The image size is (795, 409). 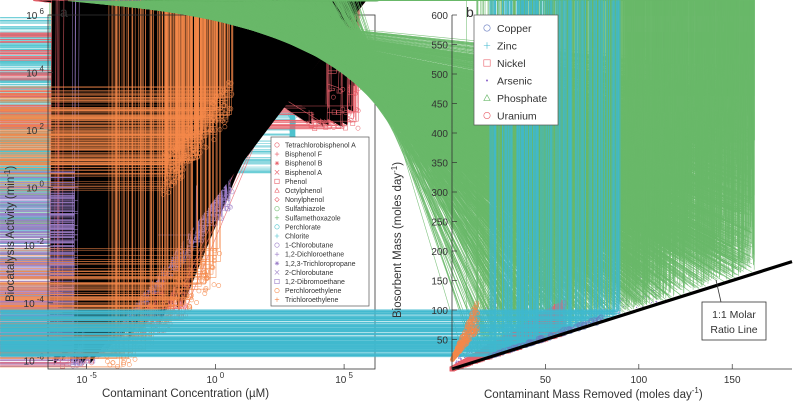 I want to click on panel-a-legend-label: Phenol, so click(x=296, y=182).